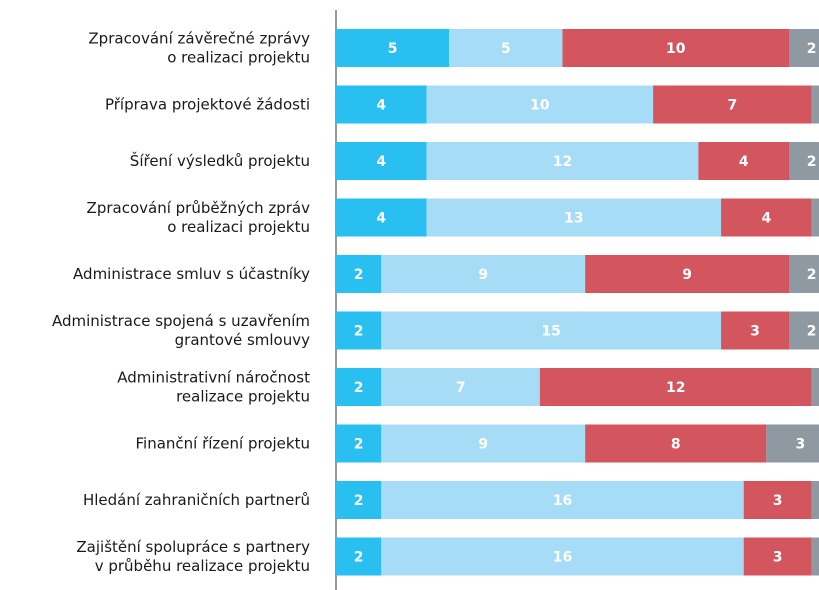  Describe the element at coordinates (191, 274) in the screenshot. I see `category-label: Administrace smluv s účastníky` at that location.